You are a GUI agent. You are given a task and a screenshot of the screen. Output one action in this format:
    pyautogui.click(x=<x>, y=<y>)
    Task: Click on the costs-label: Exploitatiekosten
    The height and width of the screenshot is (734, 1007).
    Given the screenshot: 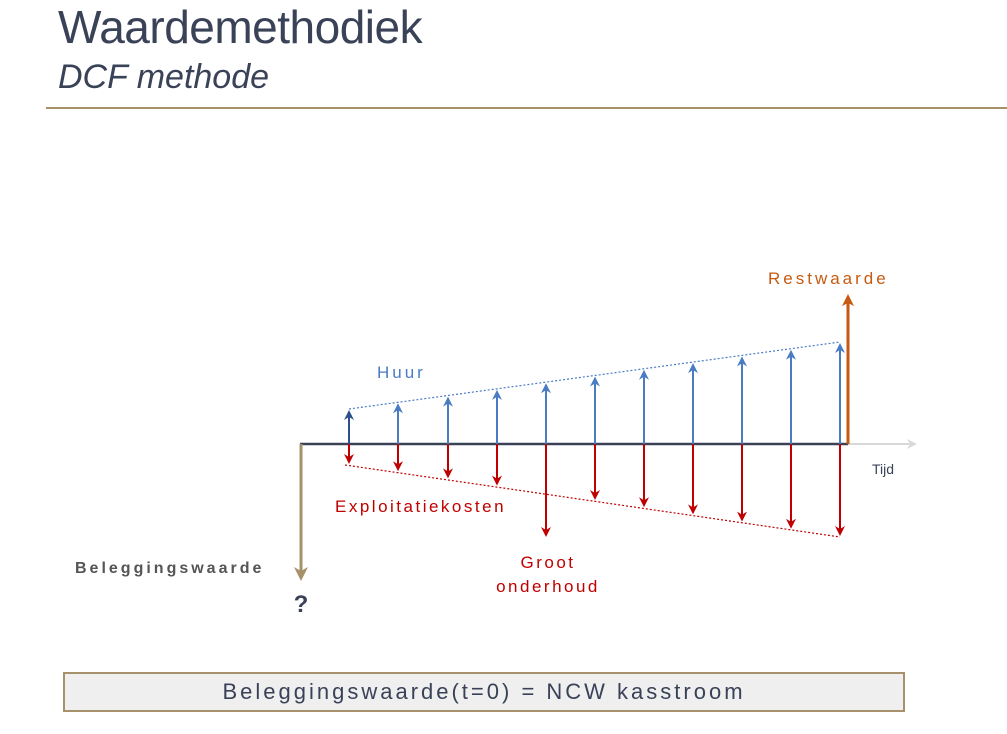 What is the action you would take?
    pyautogui.click(x=420, y=506)
    